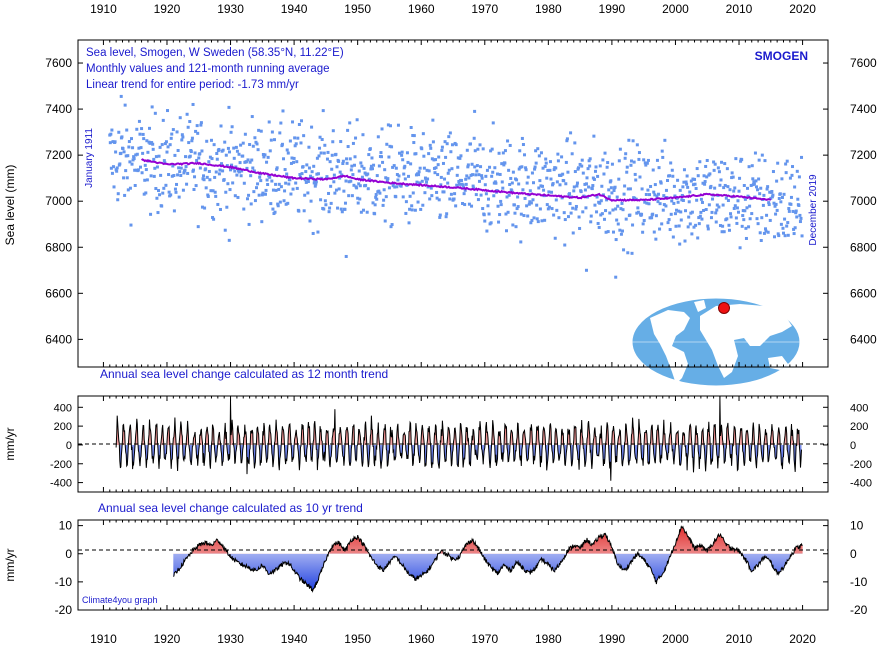 The width and height of the screenshot is (880, 649). Describe the element at coordinates (167, 9) in the screenshot. I see `x-tick-label-top: 1920` at that location.